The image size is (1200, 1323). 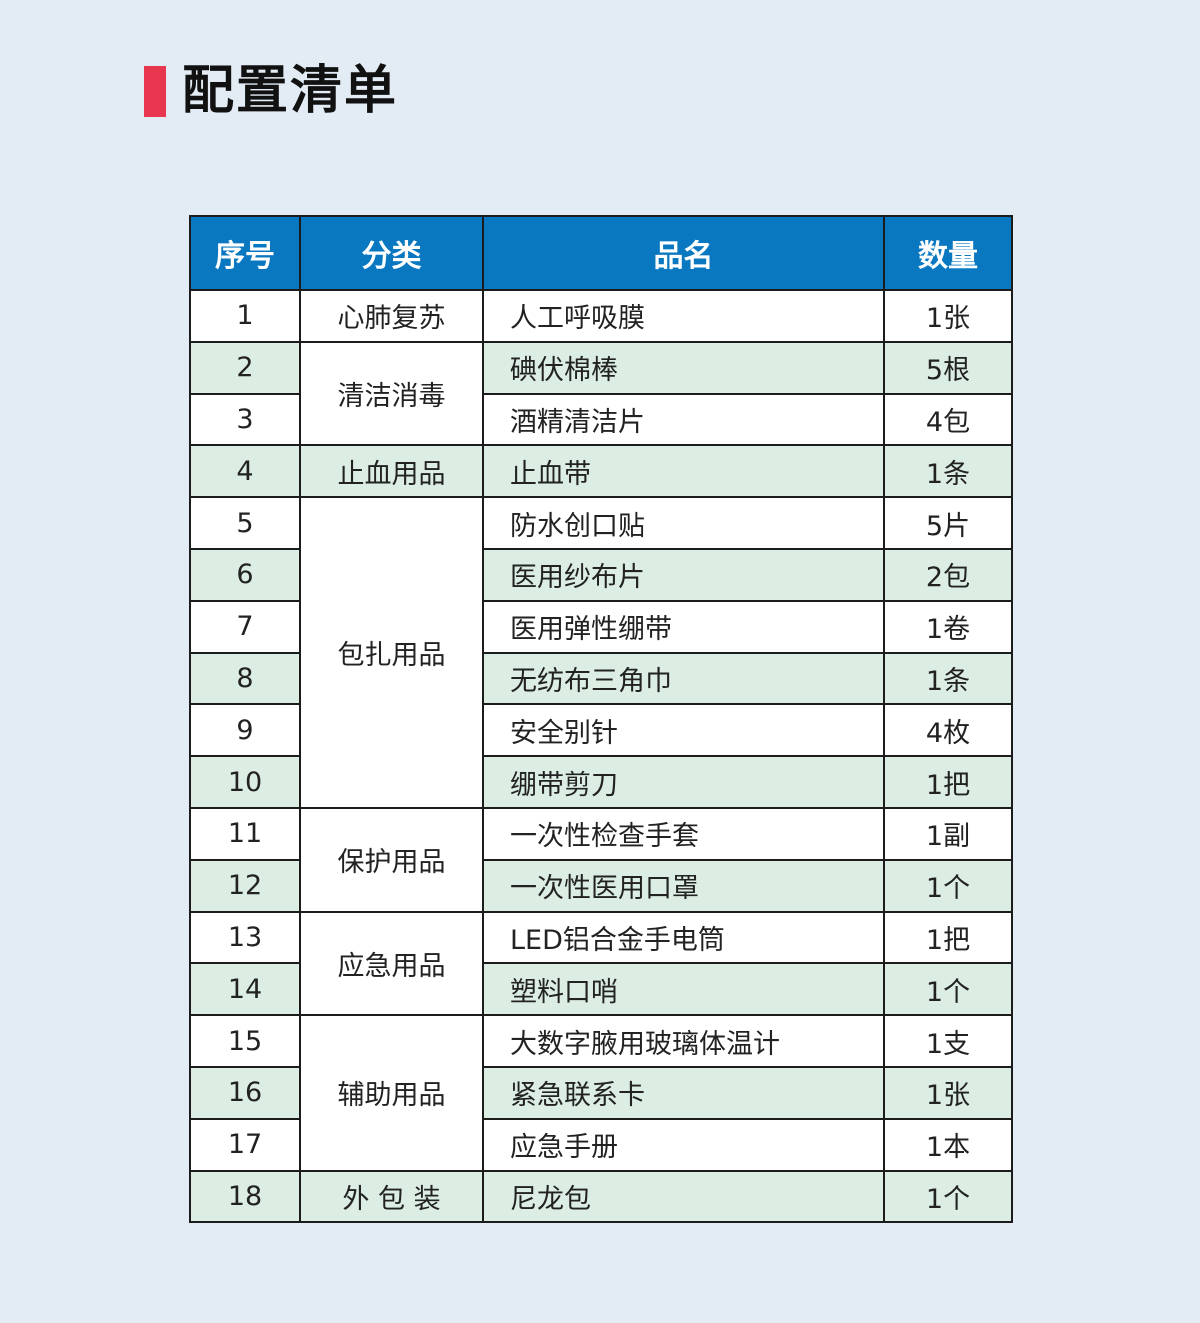 I want to click on table-row: 18 外 包 装尼龙包 1个, so click(x=601, y=1196).